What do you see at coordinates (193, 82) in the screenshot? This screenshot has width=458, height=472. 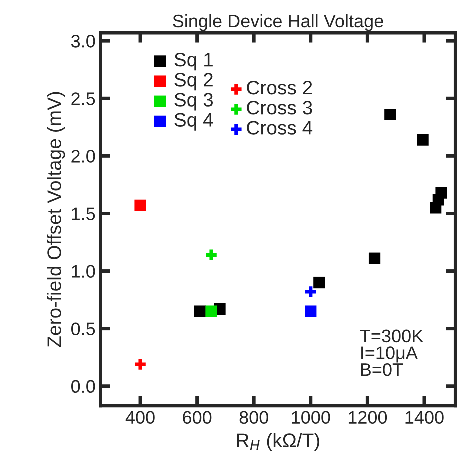 I see `legend-label: Sq 2` at bounding box center [193, 82].